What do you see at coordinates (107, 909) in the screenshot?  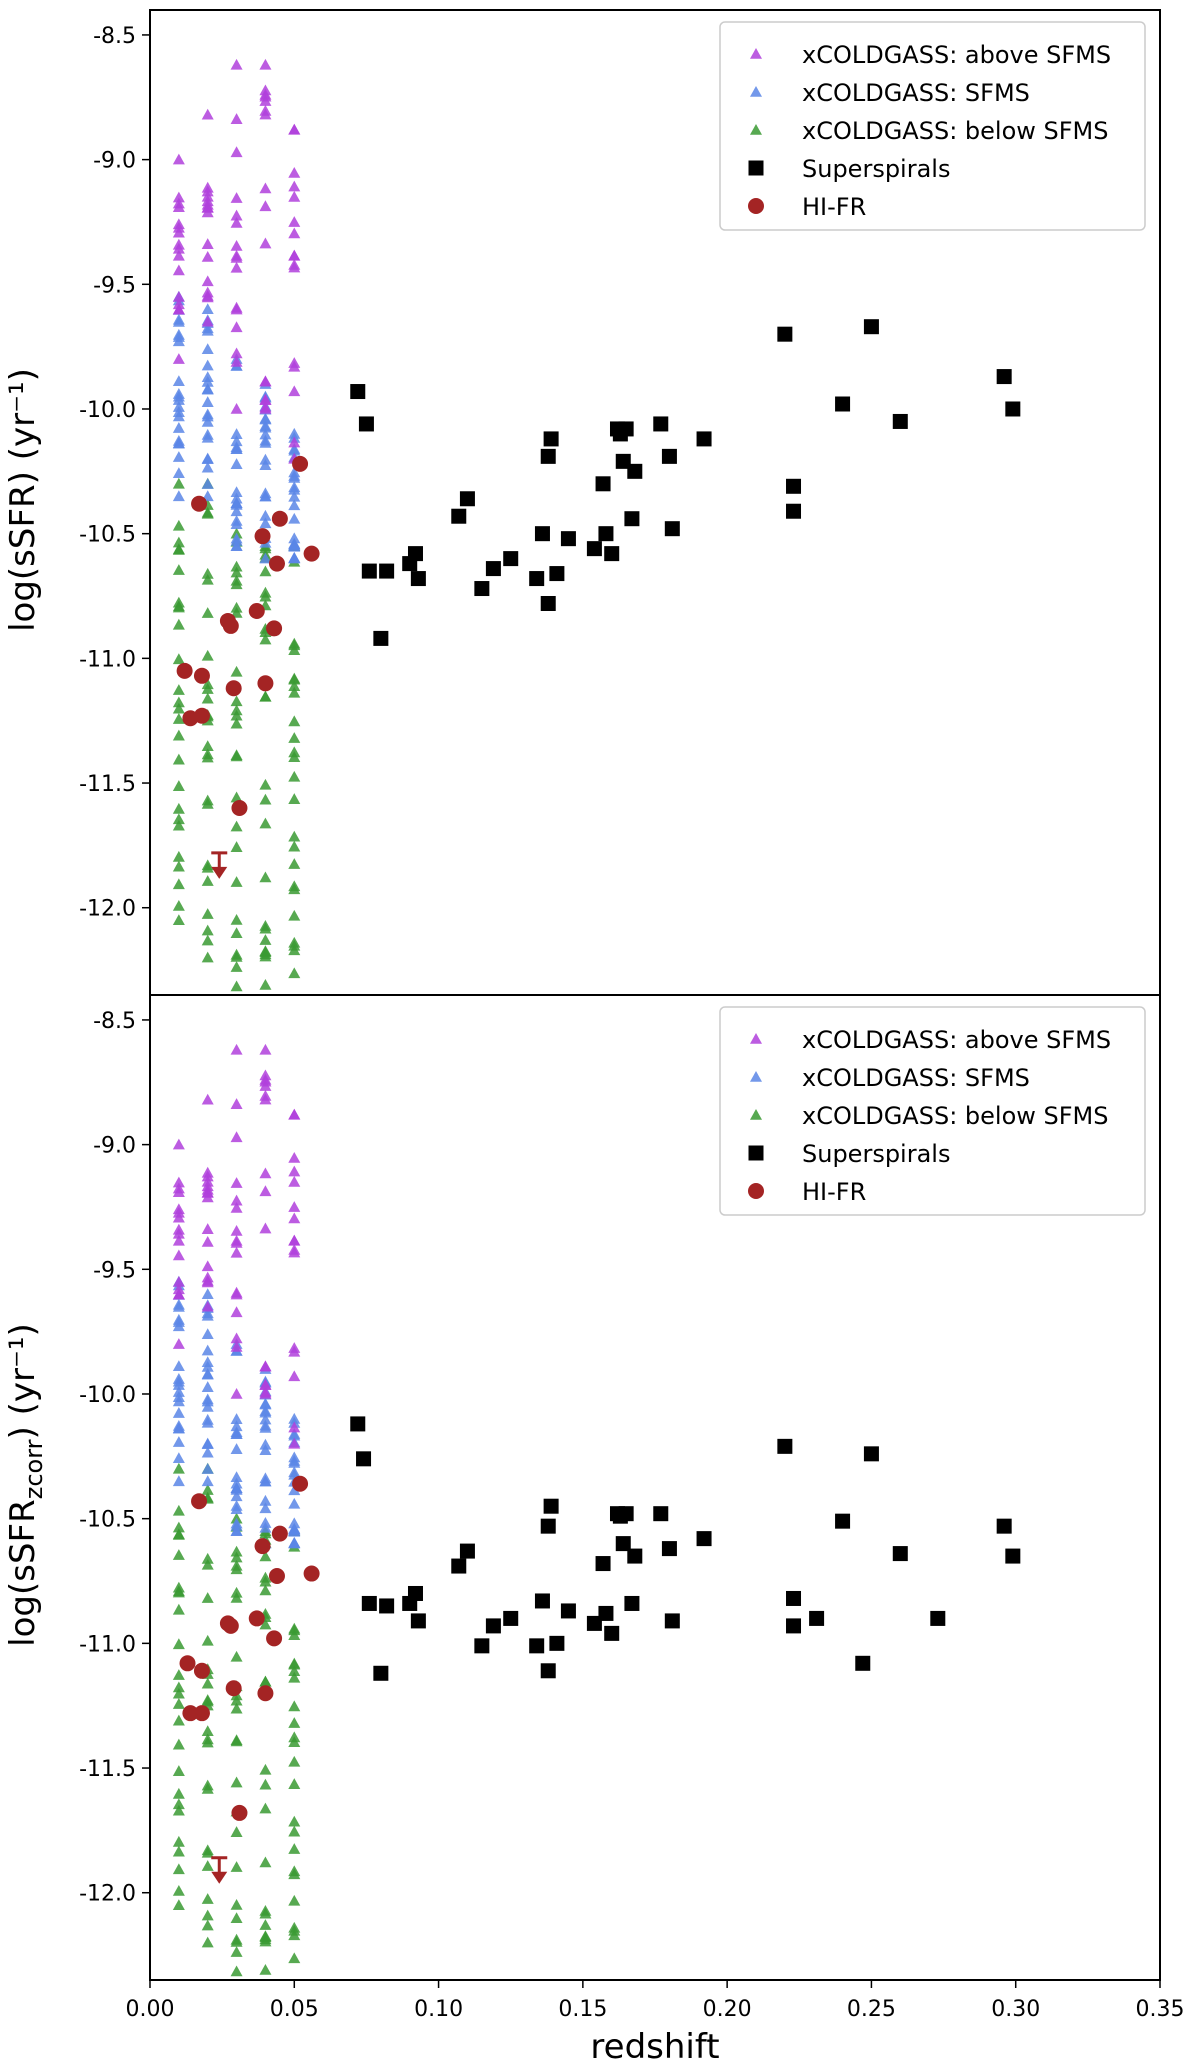 I see `top-y-tick-label: -12.0` at bounding box center [107, 909].